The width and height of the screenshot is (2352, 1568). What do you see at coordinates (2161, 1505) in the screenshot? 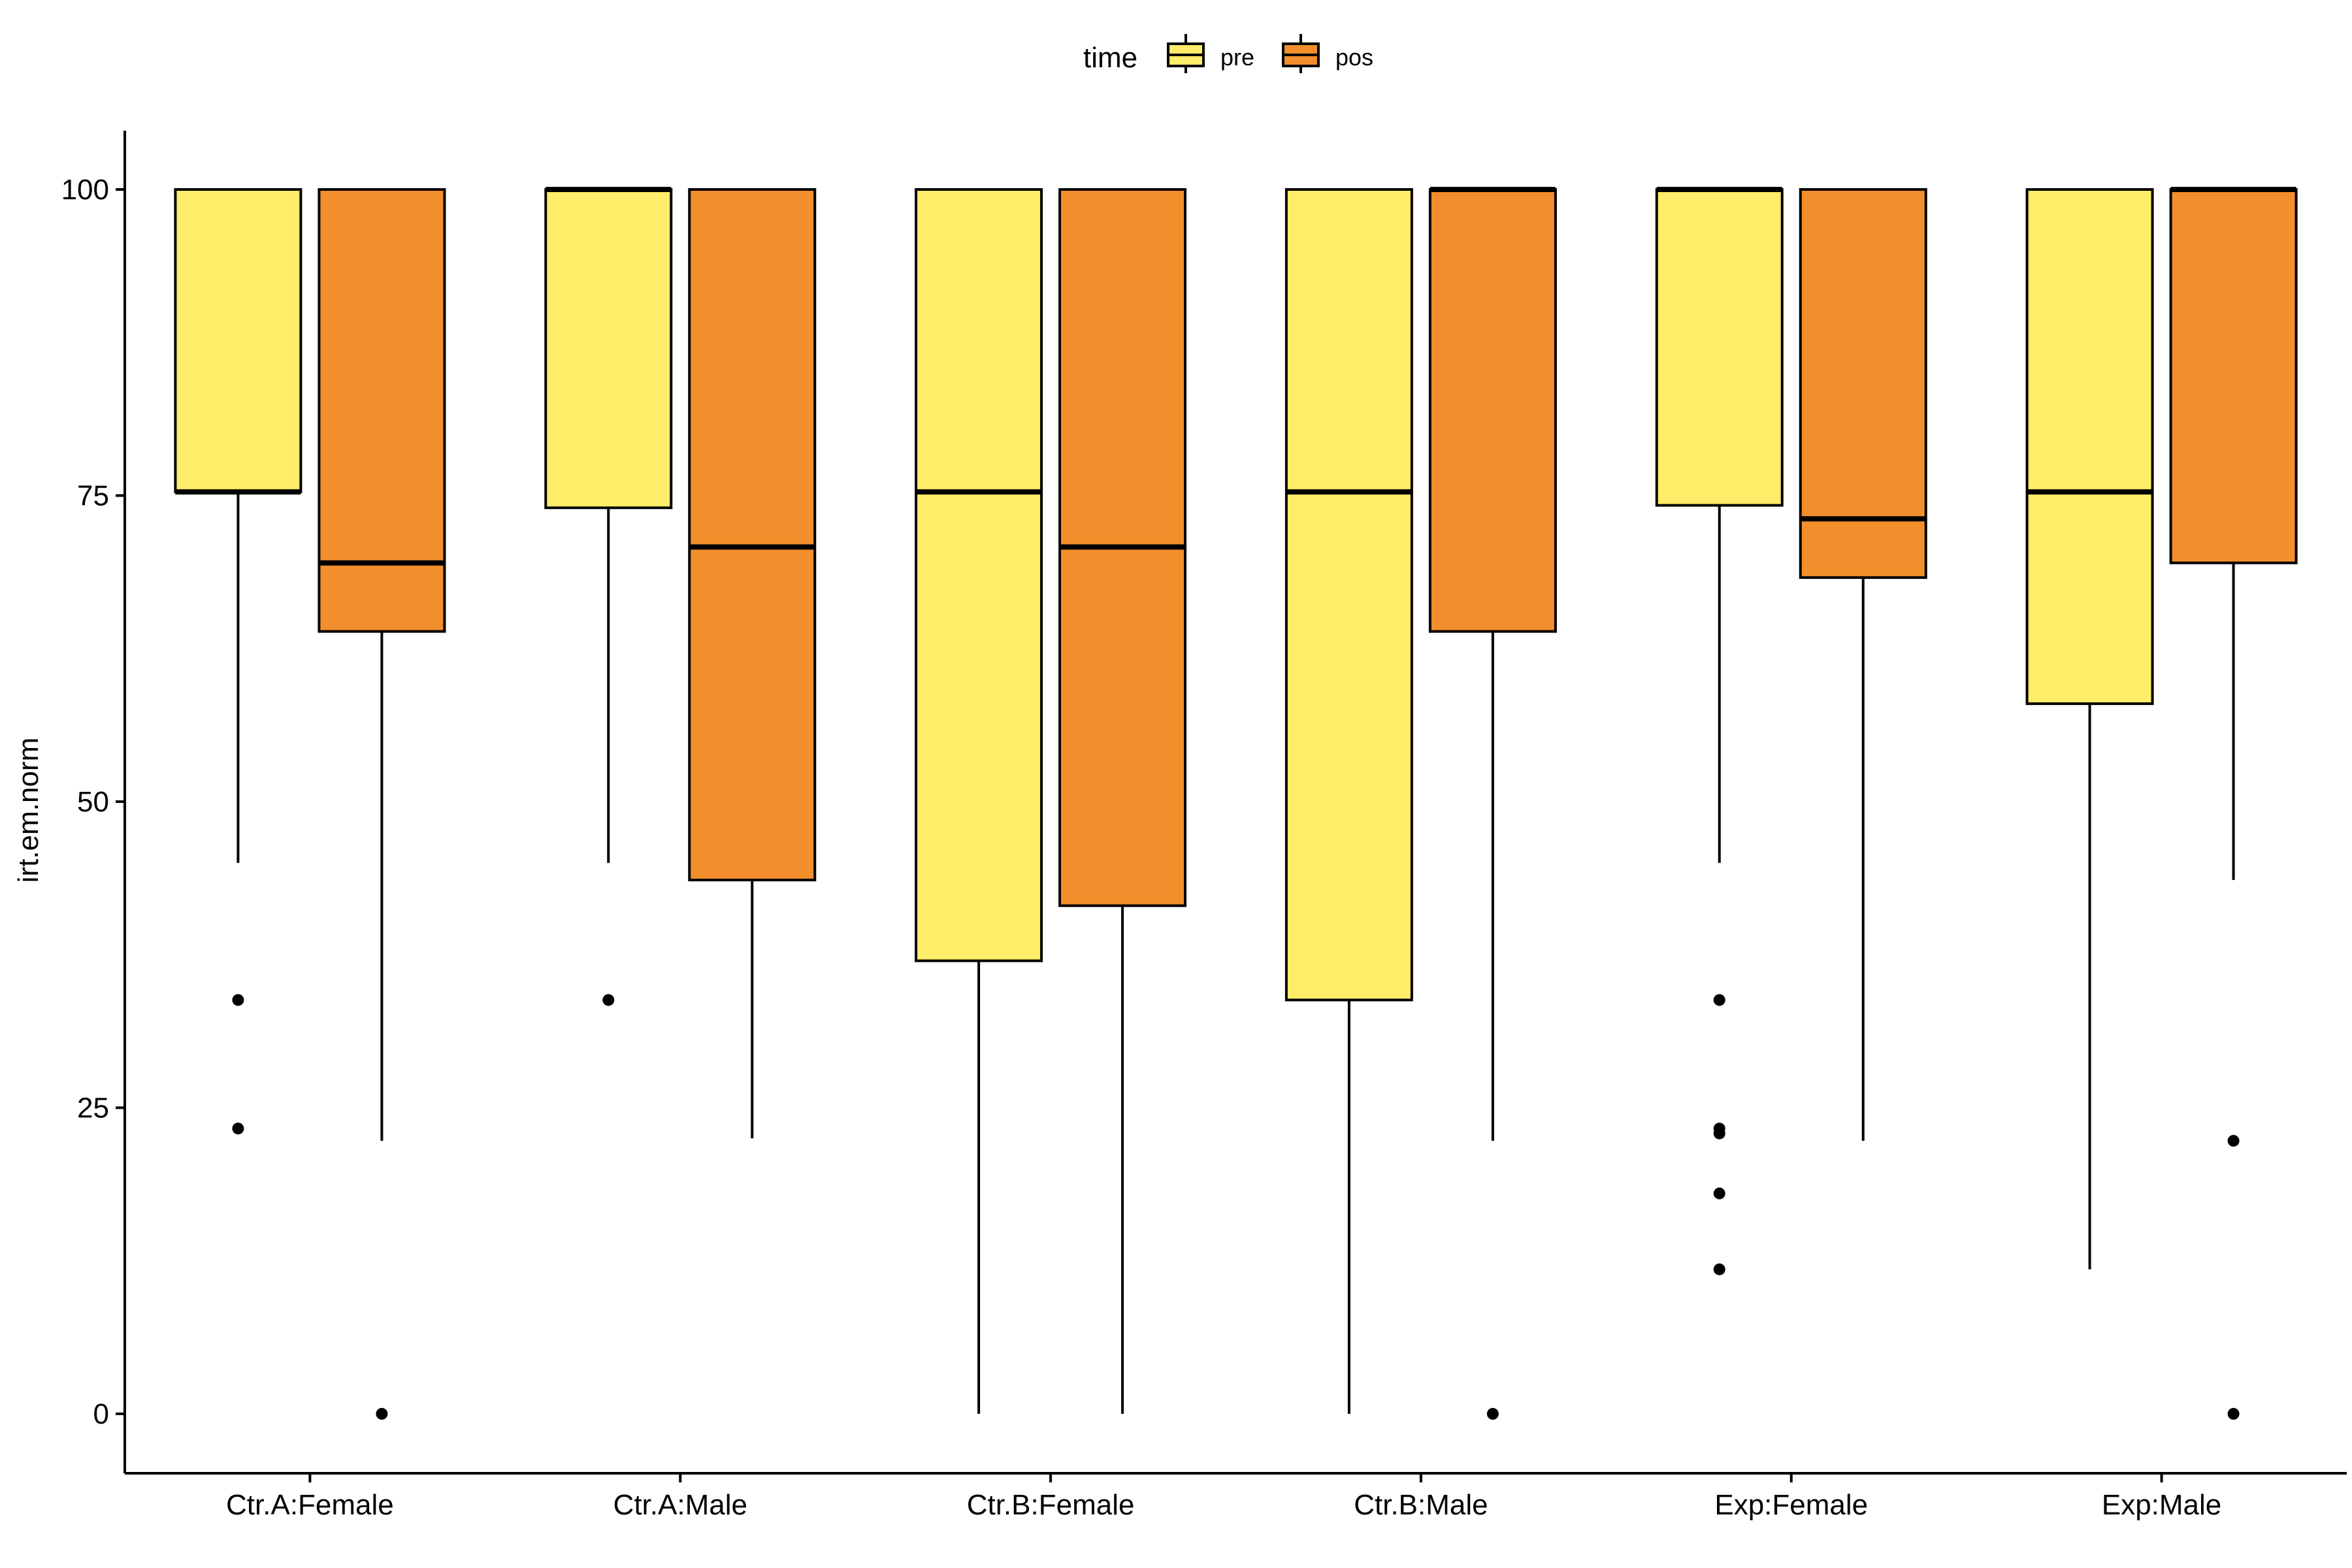
I see `x-tick-label: Exp:Male` at bounding box center [2161, 1505].